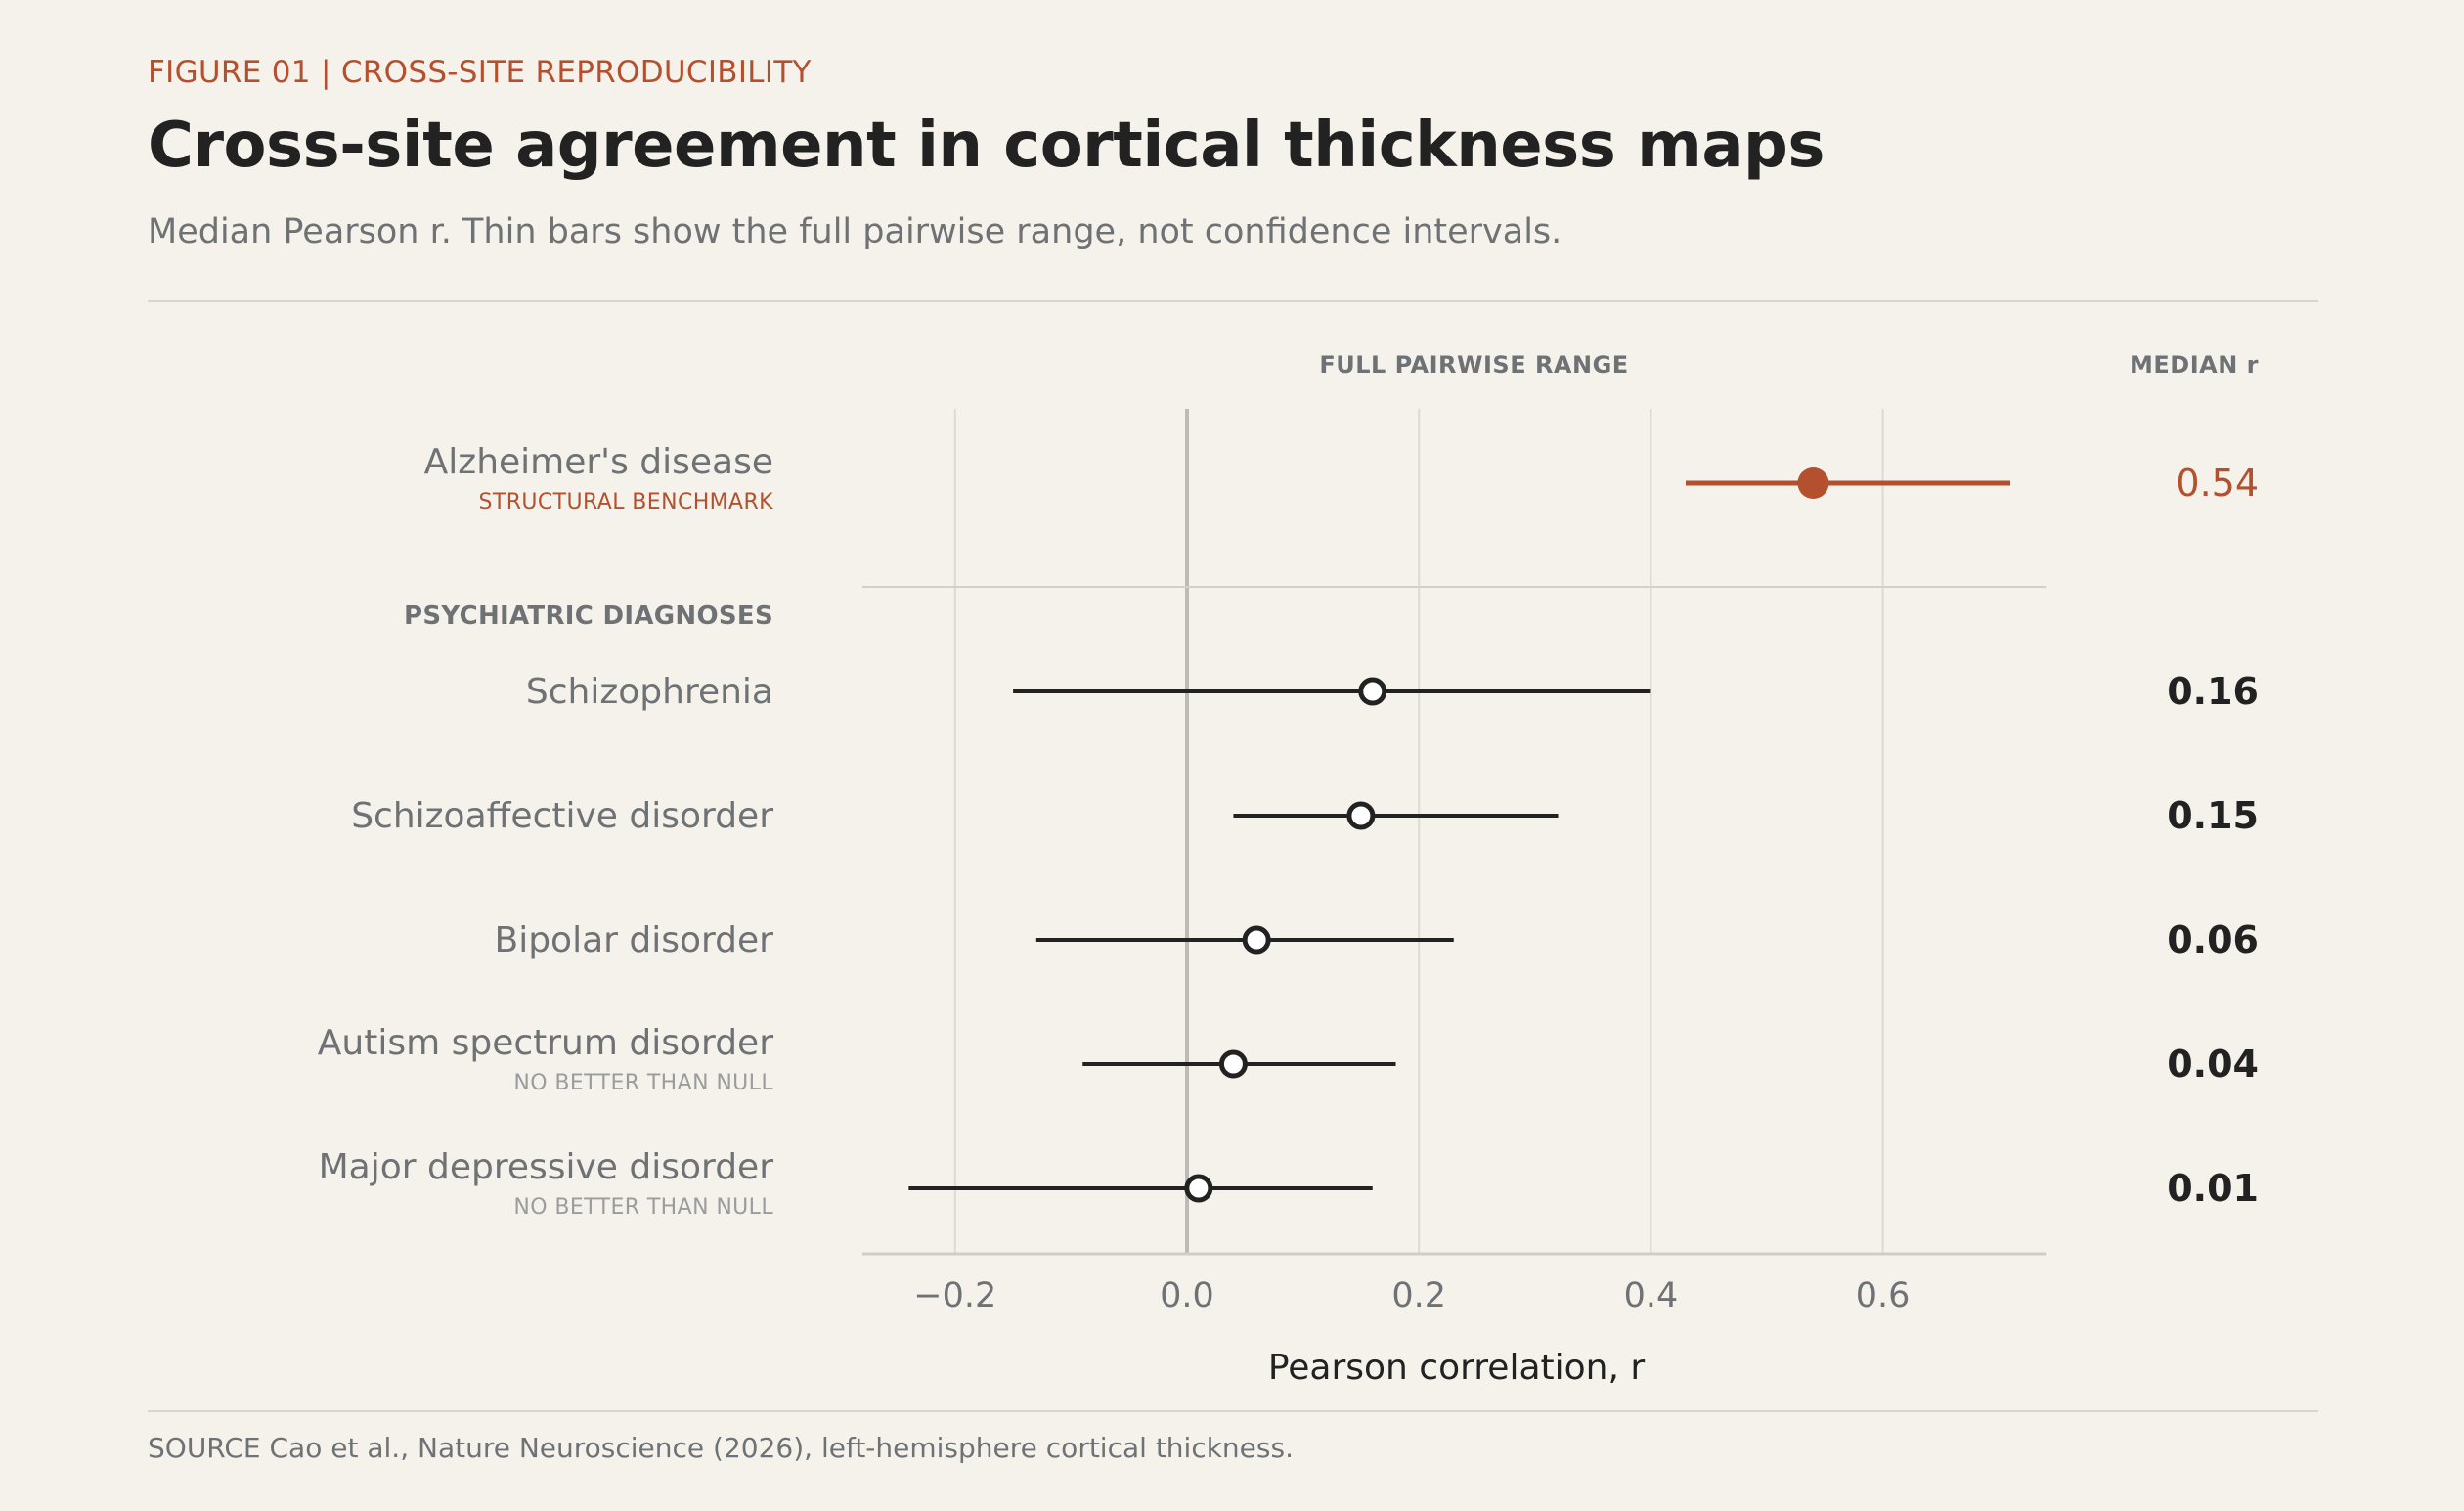 The image size is (2464, 1511). I want to click on median-column-header: MEDIAN r, so click(2194, 364).